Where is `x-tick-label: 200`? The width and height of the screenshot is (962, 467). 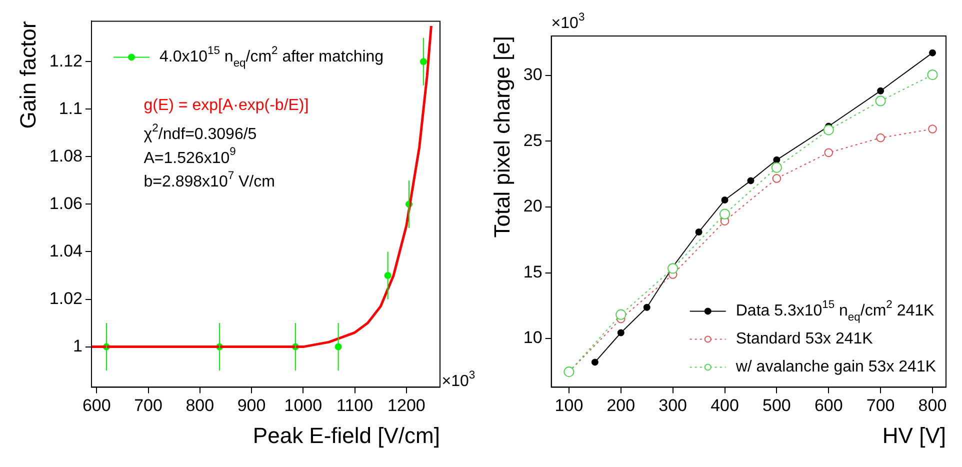
x-tick-label: 200 is located at coordinates (621, 406).